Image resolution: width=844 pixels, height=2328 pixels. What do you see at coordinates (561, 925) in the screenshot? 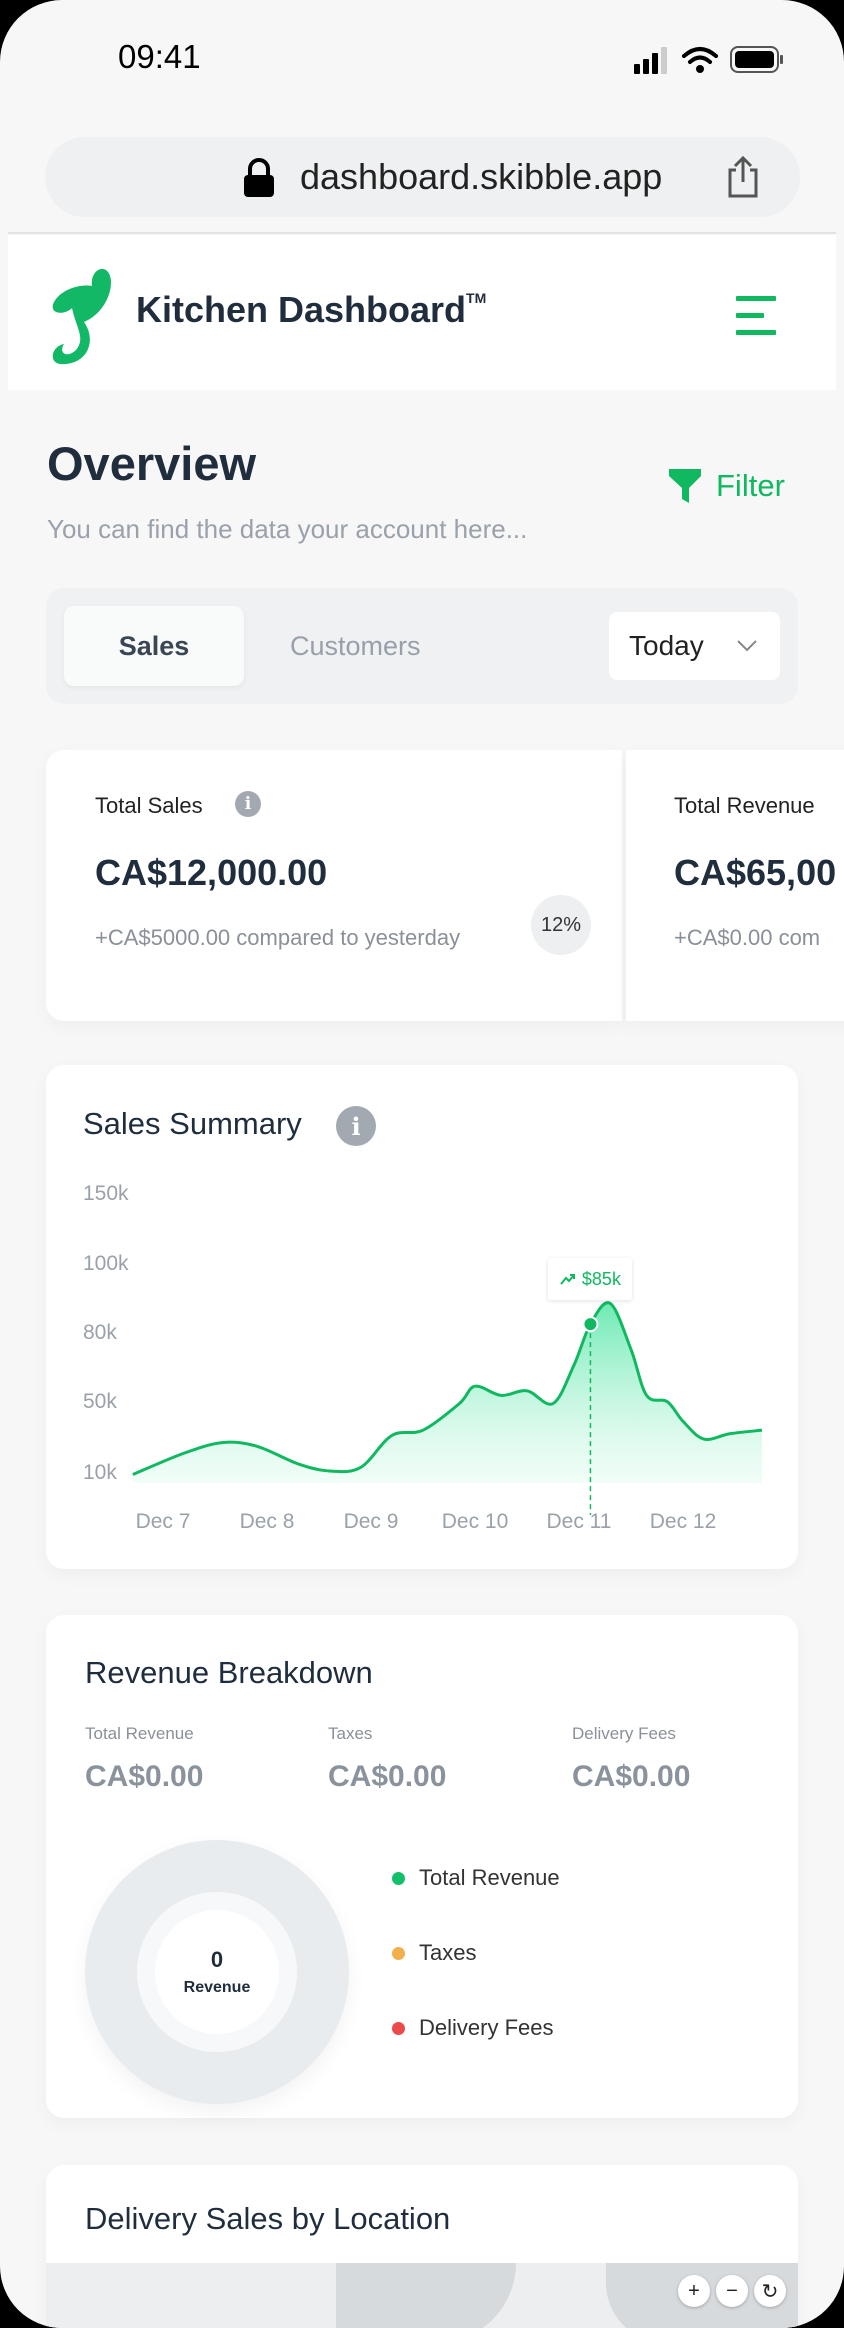
I see `percent-badge: 12%` at bounding box center [561, 925].